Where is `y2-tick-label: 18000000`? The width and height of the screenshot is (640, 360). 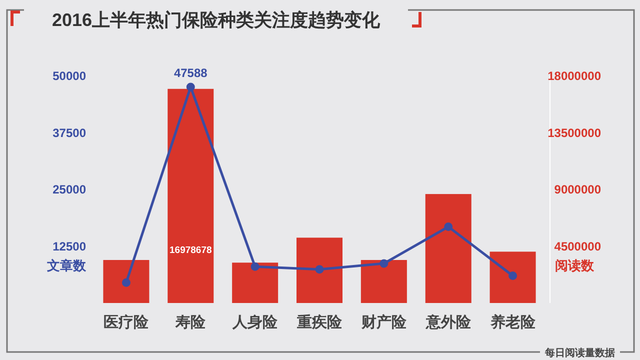
y2-tick-label: 18000000 is located at coordinates (575, 76).